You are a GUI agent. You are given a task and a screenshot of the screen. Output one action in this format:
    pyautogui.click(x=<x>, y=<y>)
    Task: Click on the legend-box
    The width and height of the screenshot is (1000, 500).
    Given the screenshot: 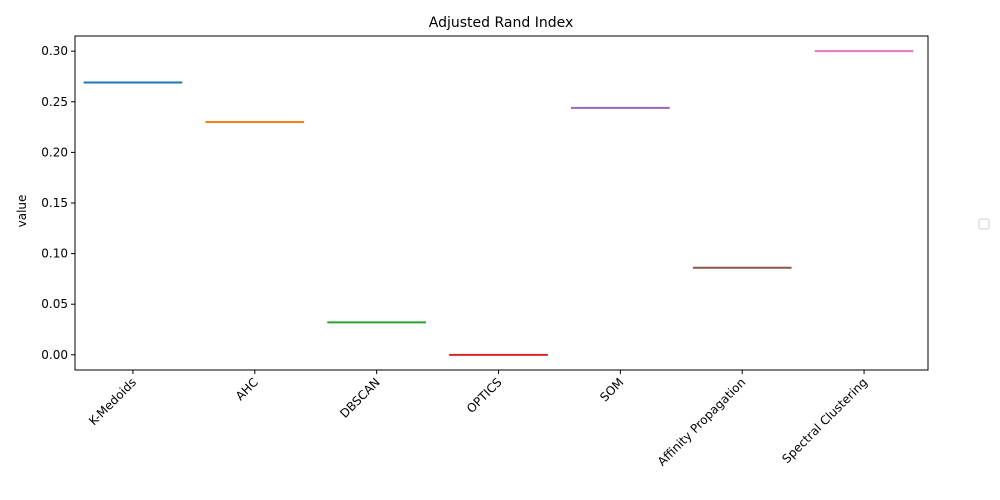 What is the action you would take?
    pyautogui.click(x=984, y=224)
    